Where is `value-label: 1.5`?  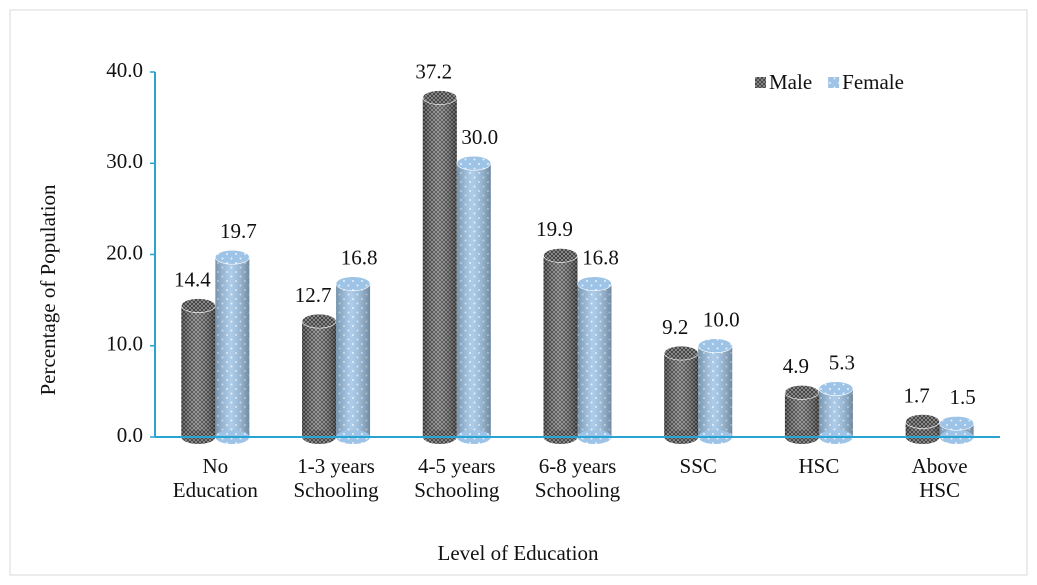 value-label: 1.5 is located at coordinates (963, 397).